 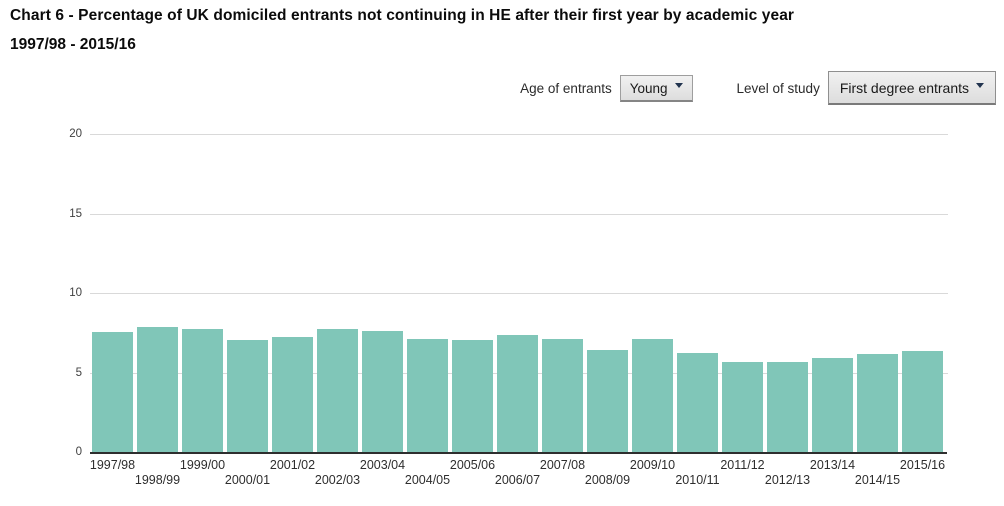 What do you see at coordinates (78, 452) in the screenshot?
I see `y-axis-label: 0` at bounding box center [78, 452].